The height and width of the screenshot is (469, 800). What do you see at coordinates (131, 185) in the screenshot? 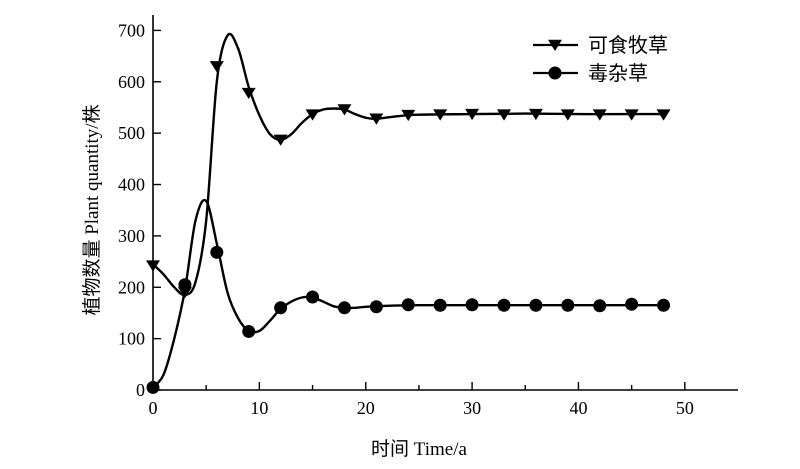
I see `y-tick-label: 400` at bounding box center [131, 185].